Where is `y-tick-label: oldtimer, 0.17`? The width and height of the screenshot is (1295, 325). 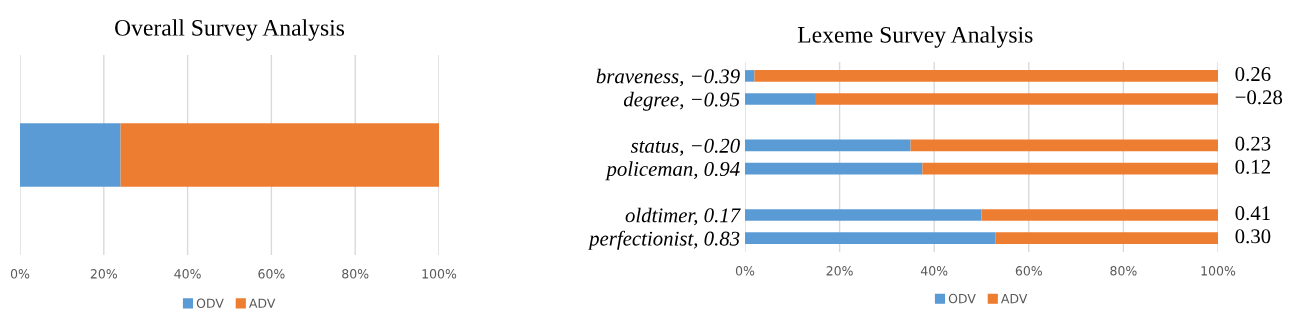
y-tick-label: oldtimer, 0.17 is located at coordinates (683, 216).